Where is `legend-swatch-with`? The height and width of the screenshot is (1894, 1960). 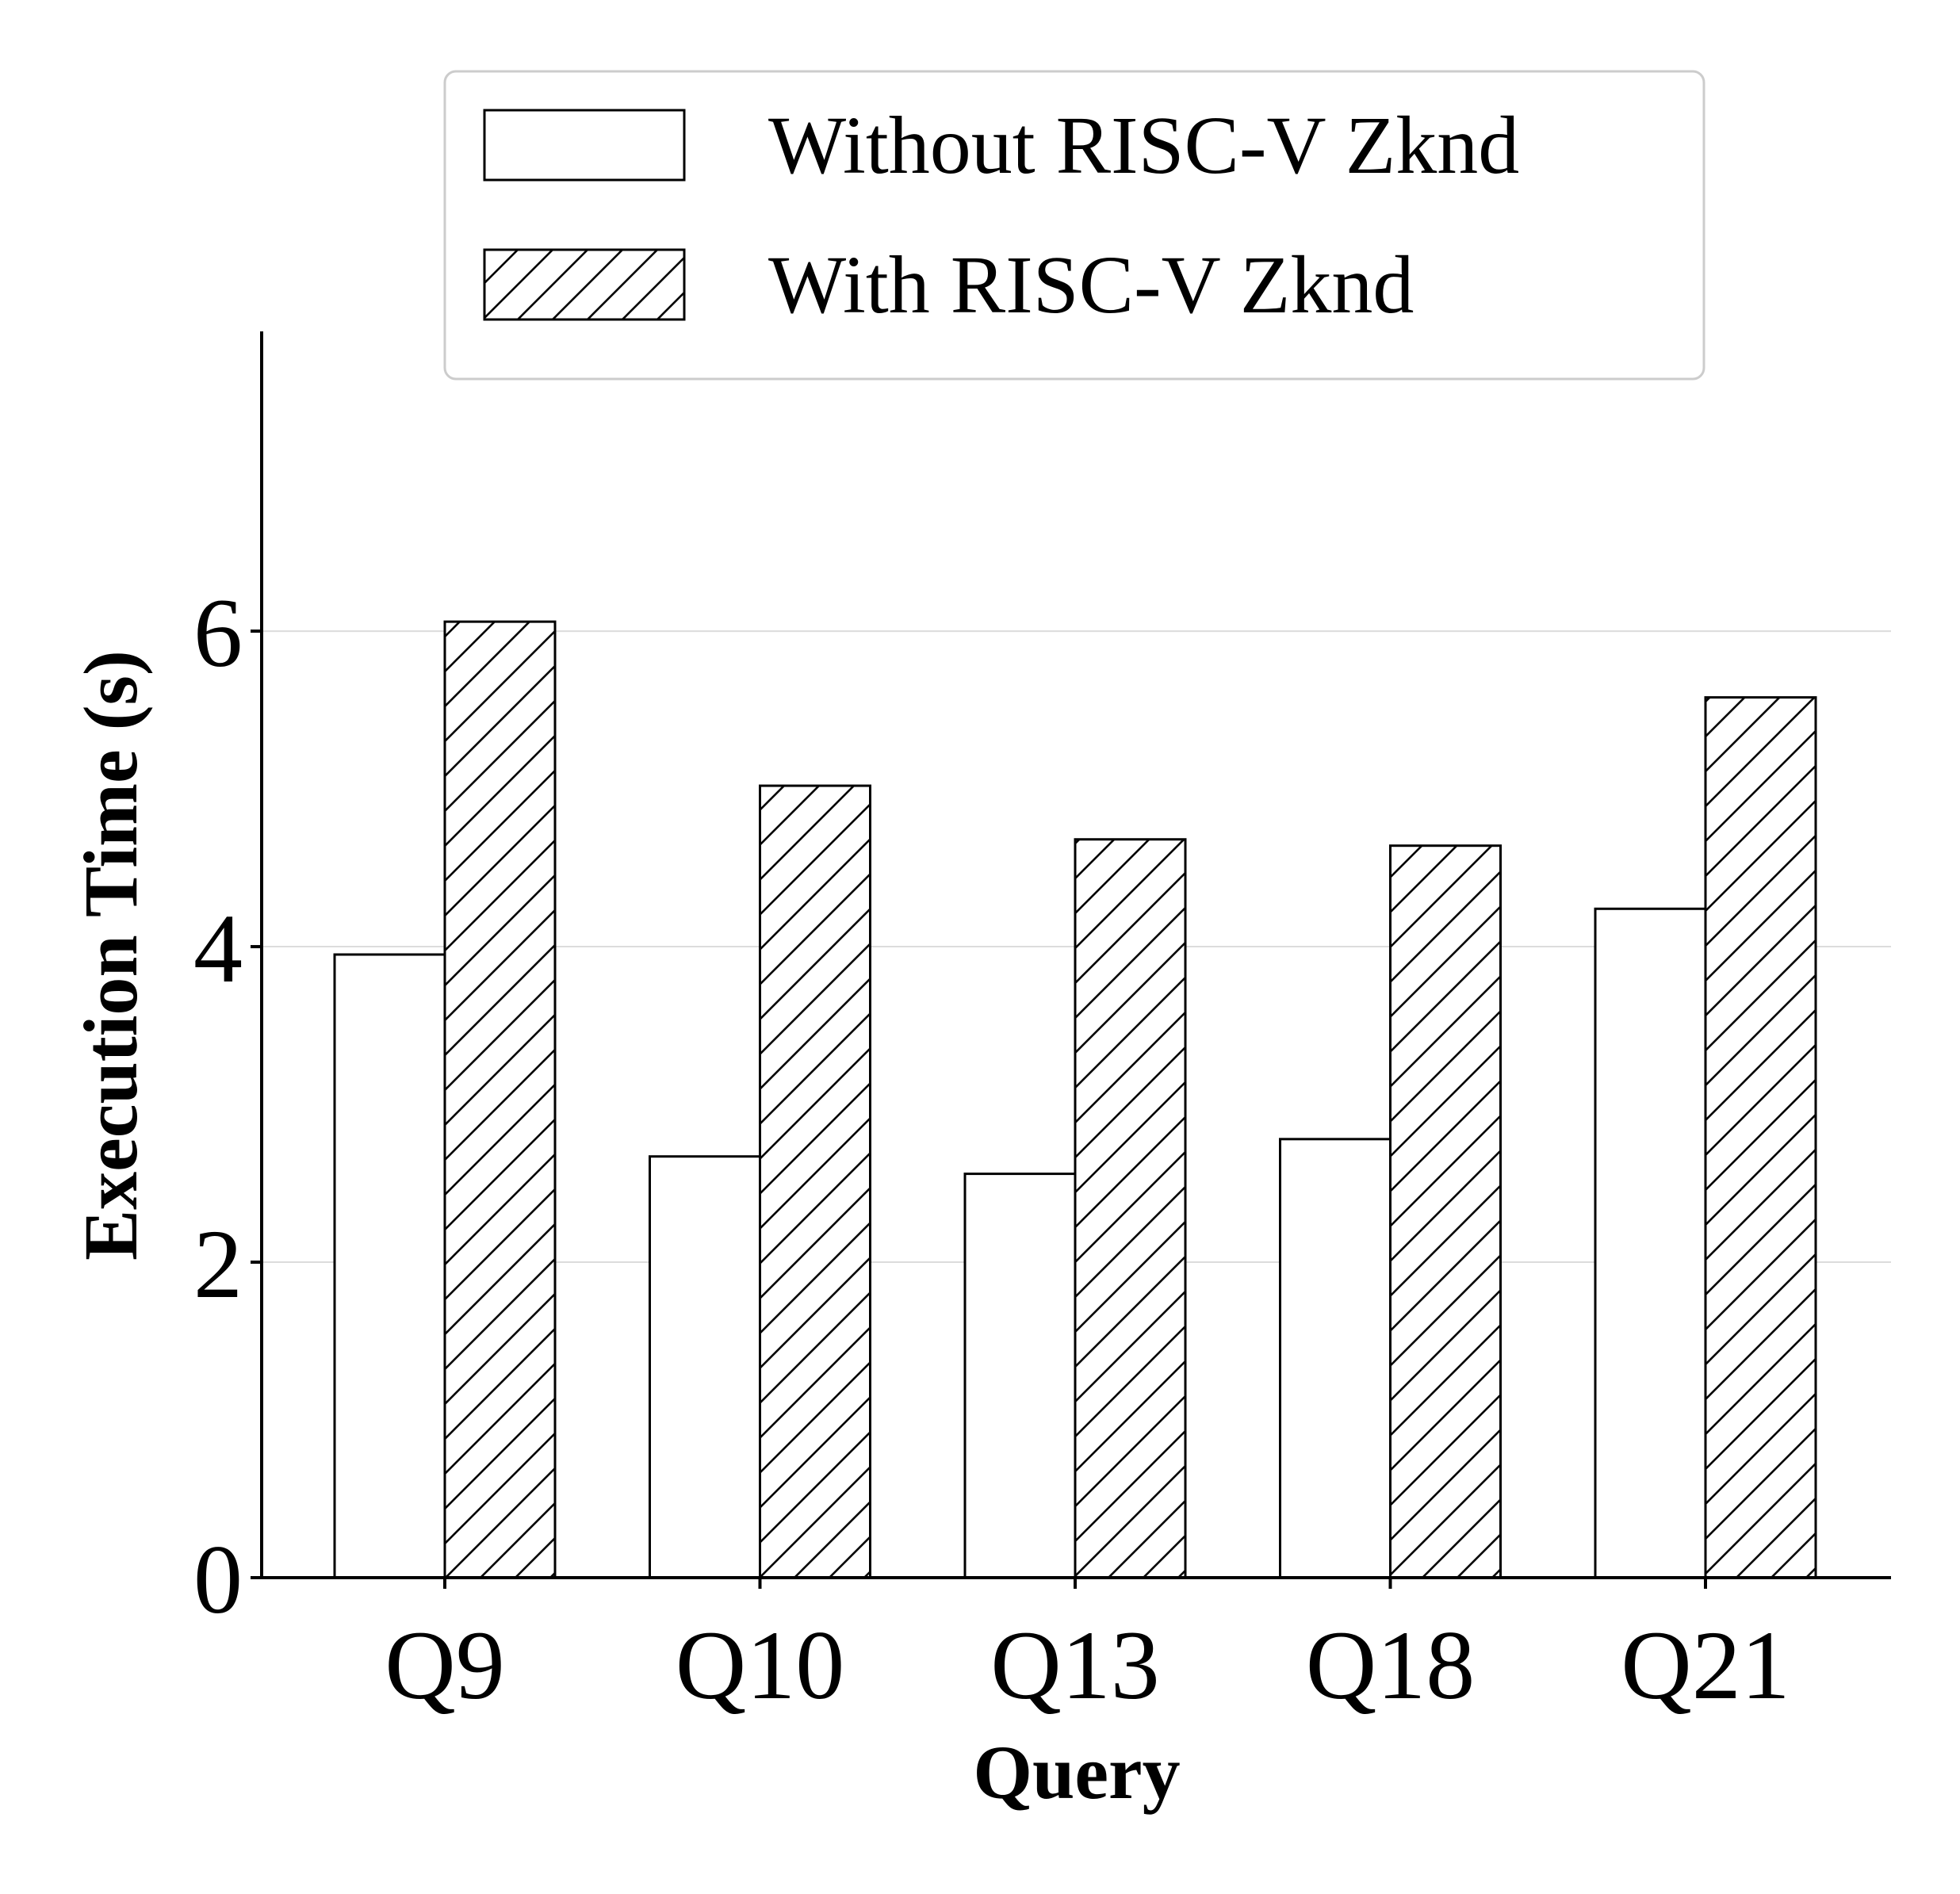
legend-swatch-with is located at coordinates (584, 285).